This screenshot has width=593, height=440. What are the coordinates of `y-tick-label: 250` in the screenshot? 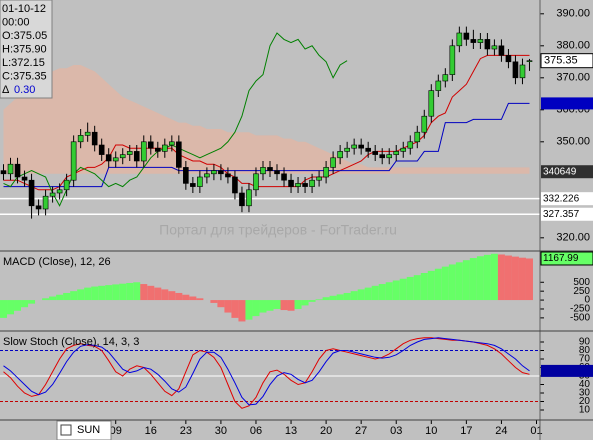 It's located at (581, 291).